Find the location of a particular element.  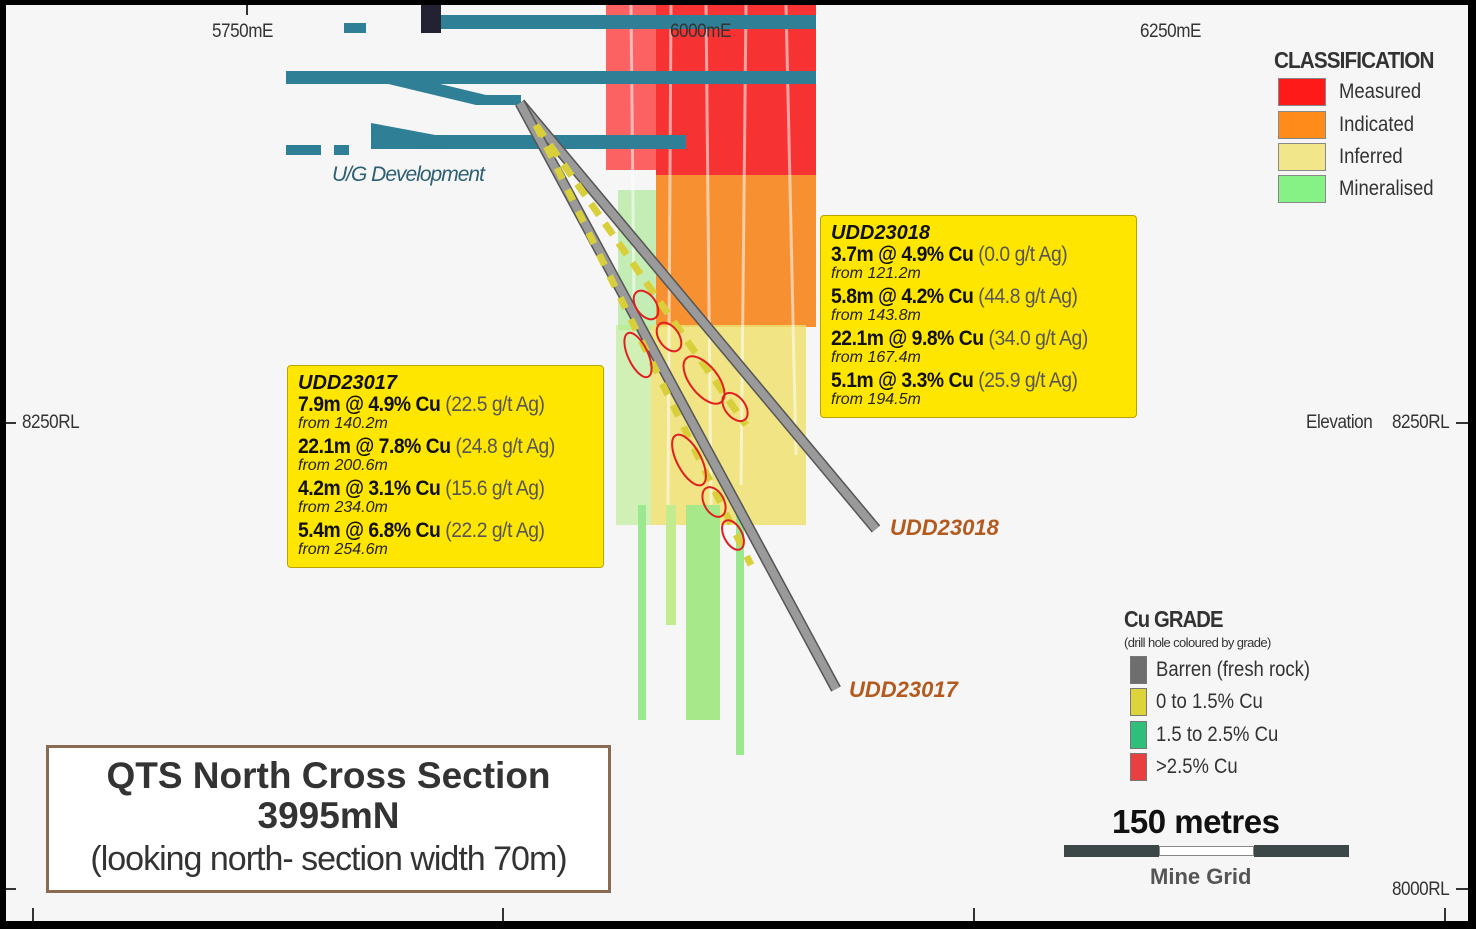

x-label-6250: 6250mE is located at coordinates (1171, 31).